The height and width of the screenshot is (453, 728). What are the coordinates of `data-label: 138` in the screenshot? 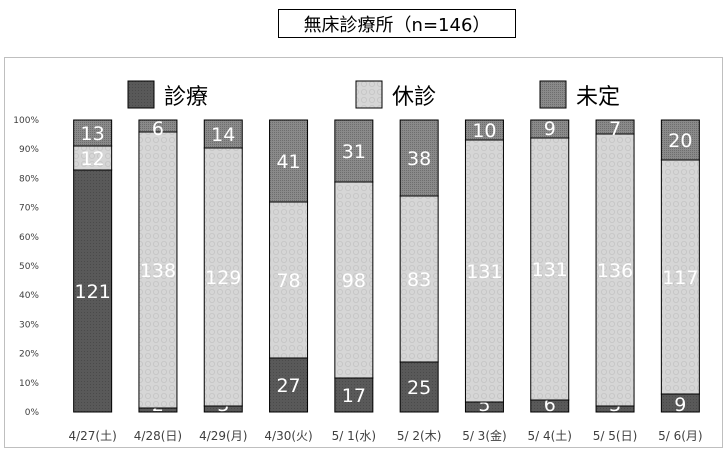 It's located at (158, 271).